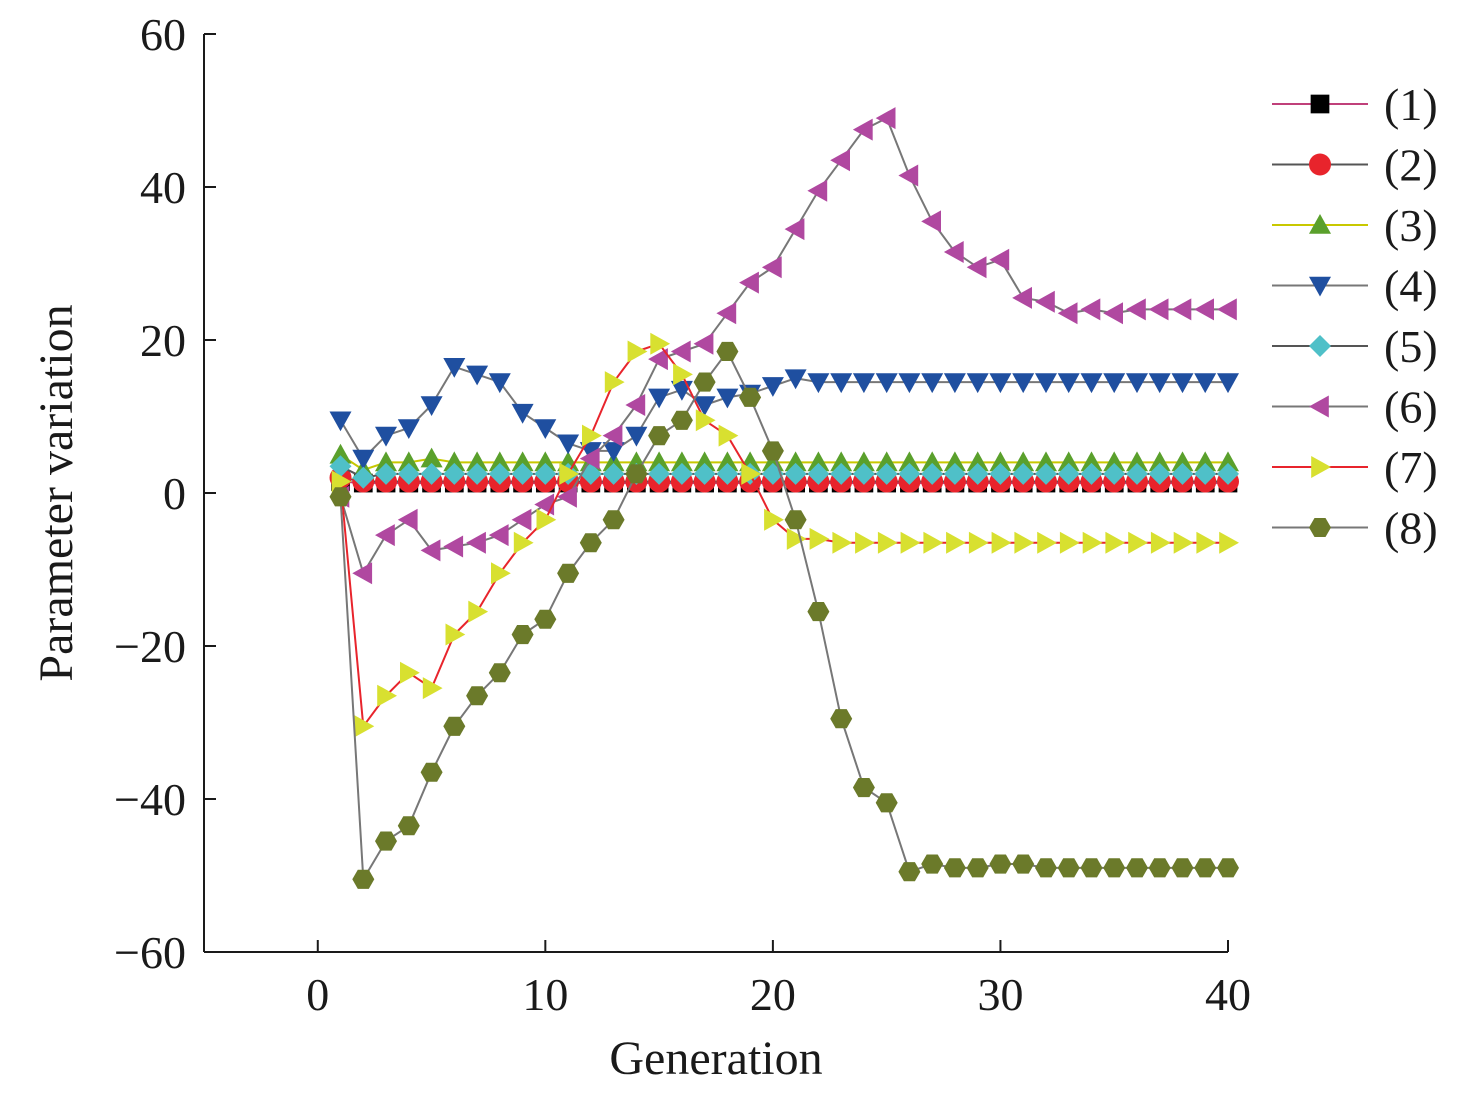 Image resolution: width=1476 pixels, height=1096 pixels. What do you see at coordinates (1355, 225) in the screenshot?
I see `legend-item: (3)` at bounding box center [1355, 225].